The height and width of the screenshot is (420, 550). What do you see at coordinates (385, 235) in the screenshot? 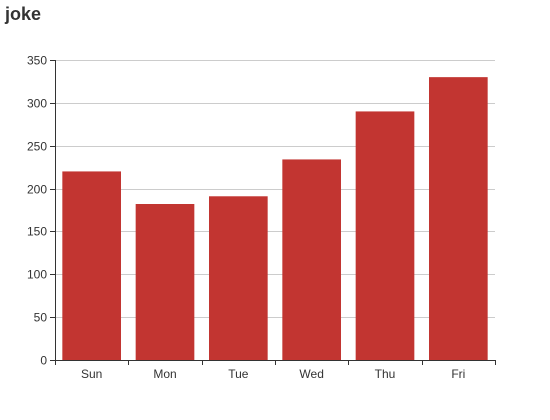
I see `bar-thu` at bounding box center [385, 235].